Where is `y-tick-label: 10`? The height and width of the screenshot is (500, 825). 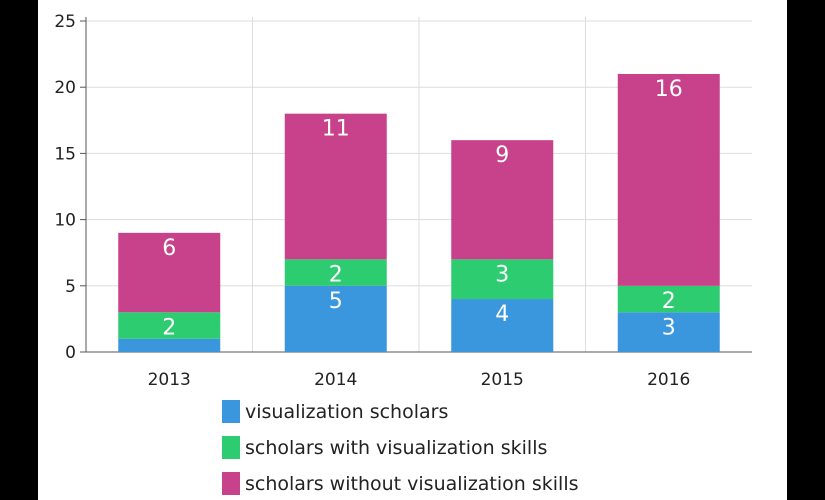 y-tick-label: 10 is located at coordinates (65, 221).